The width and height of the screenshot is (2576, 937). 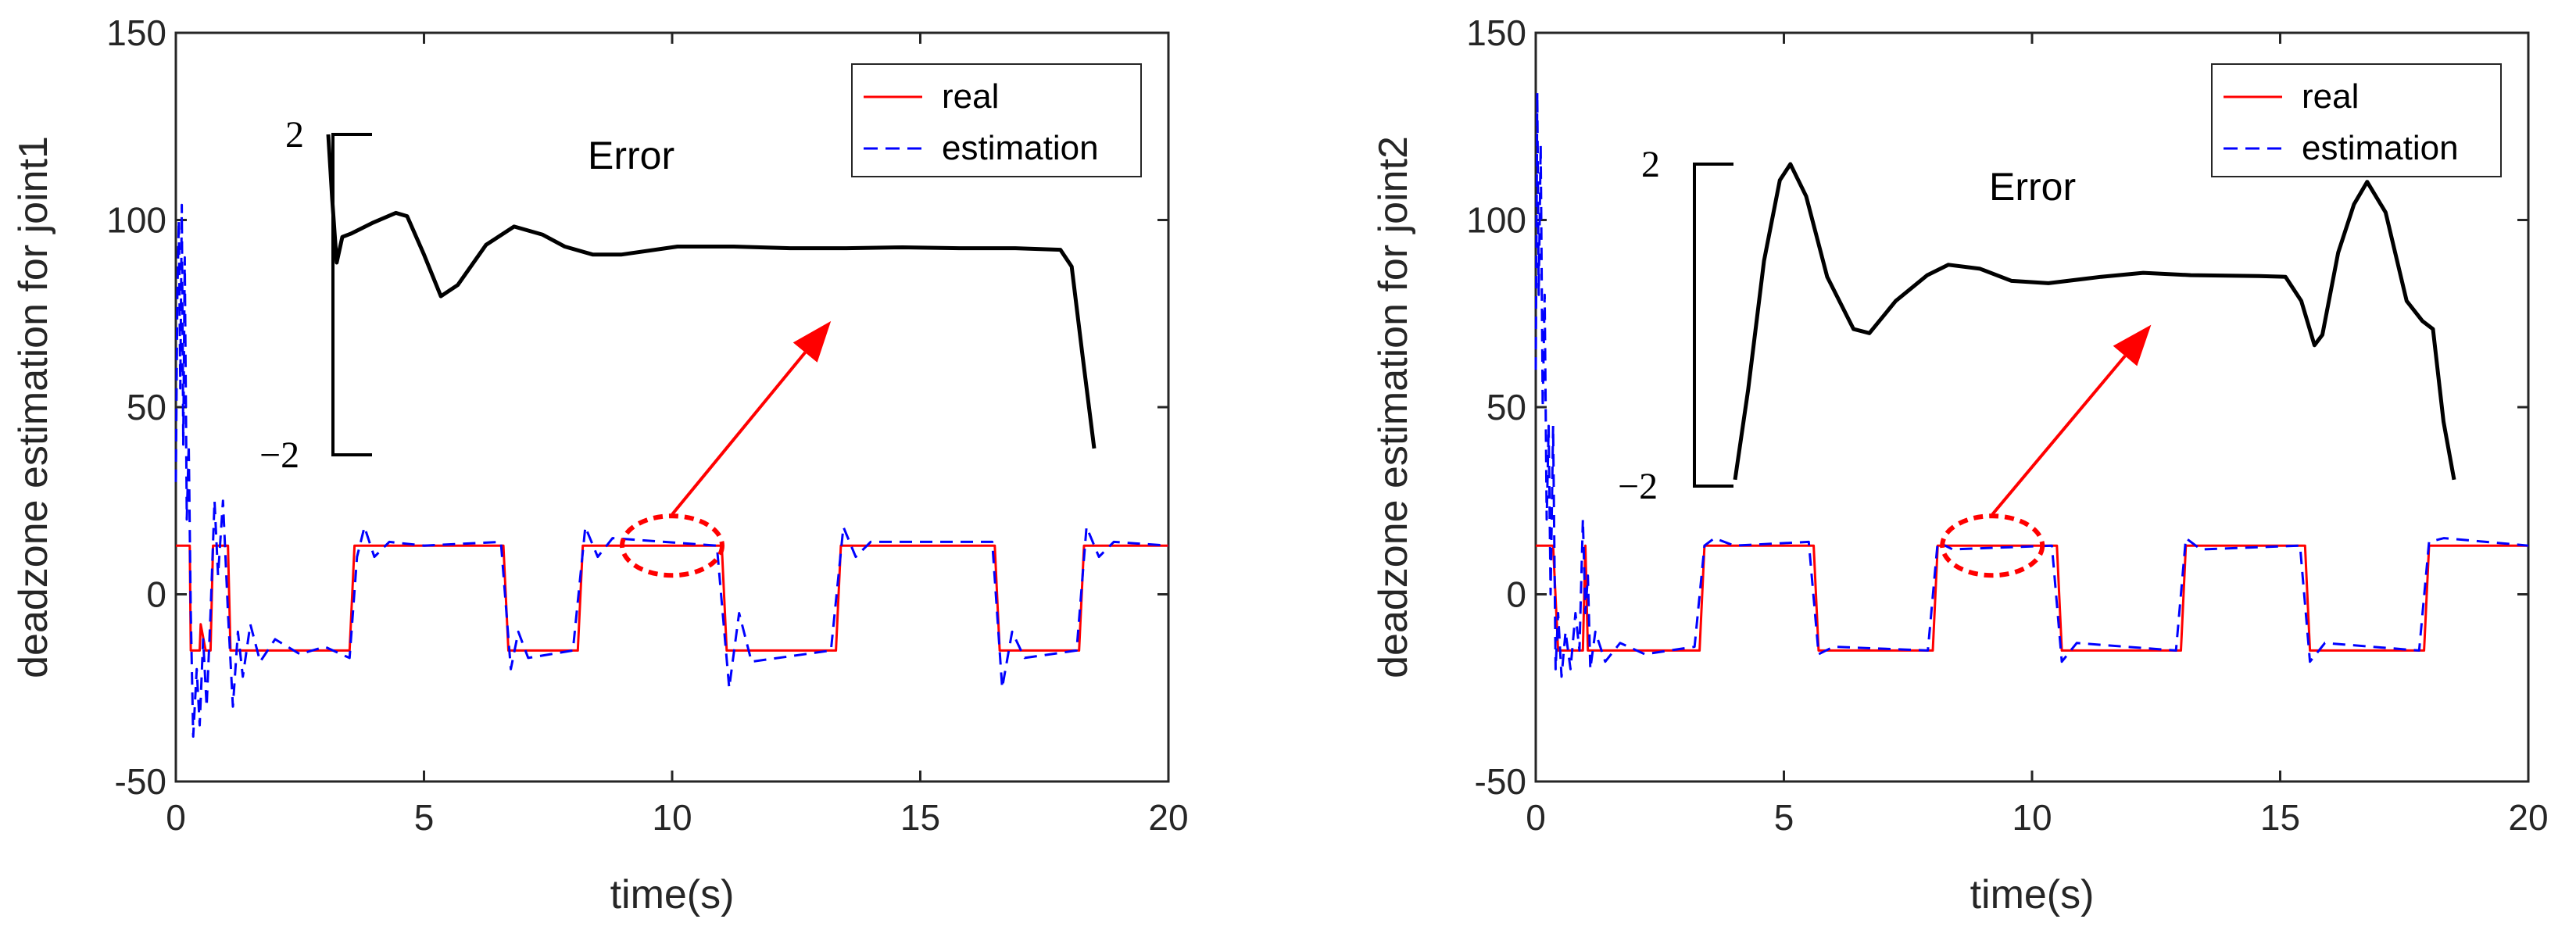 I want to click on y-axis-label: deadzone estimation for joint1, so click(x=33, y=407).